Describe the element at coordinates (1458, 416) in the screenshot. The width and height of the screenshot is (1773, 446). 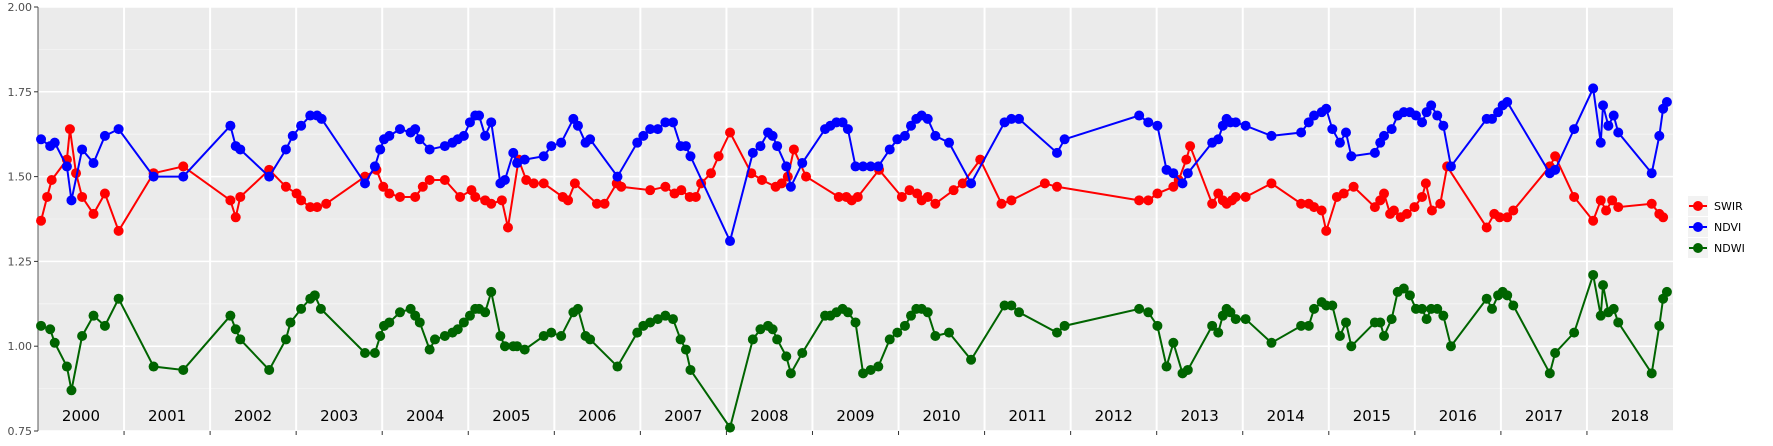
I see `year-label: 2016` at that location.